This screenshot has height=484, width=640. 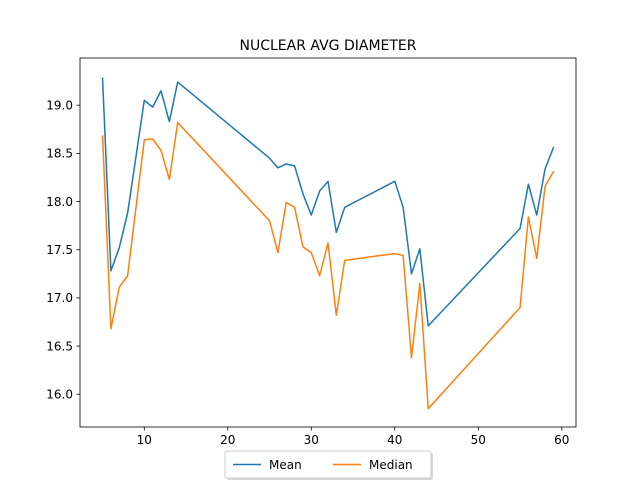 I want to click on x-tick-label: 30, so click(x=311, y=440).